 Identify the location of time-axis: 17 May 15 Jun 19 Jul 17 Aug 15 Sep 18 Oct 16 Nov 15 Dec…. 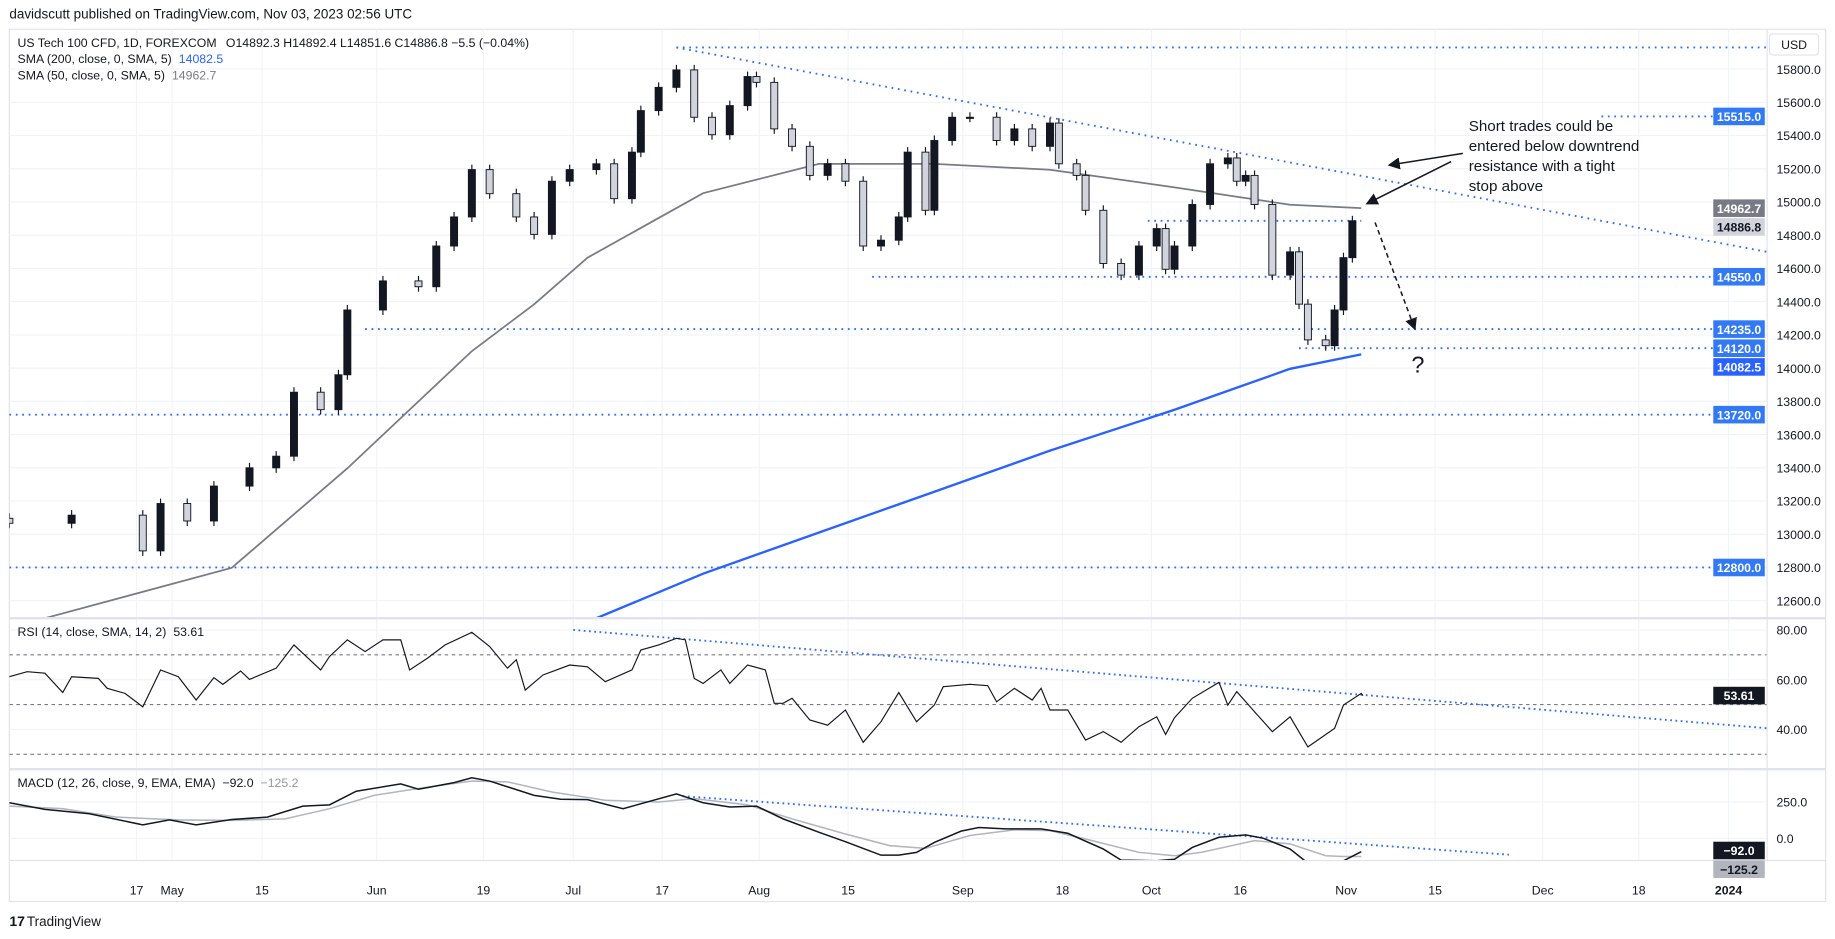
(936, 891).